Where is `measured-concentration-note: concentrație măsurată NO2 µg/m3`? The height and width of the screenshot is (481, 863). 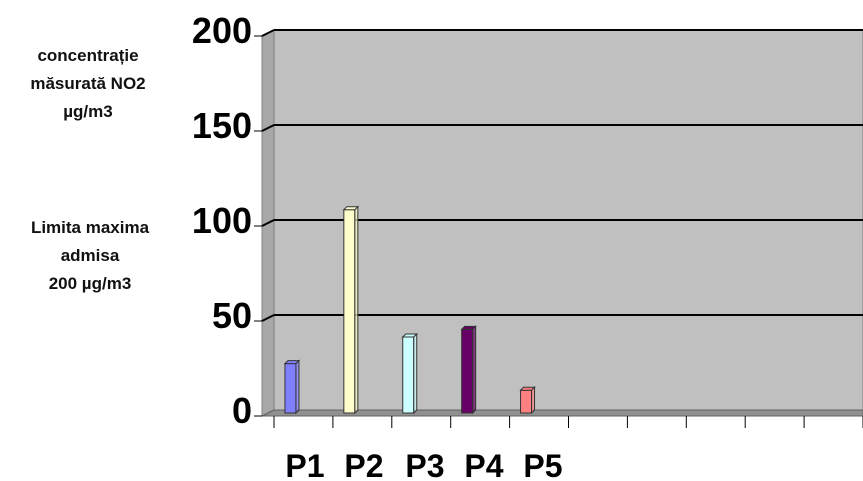
measured-concentration-note: concentrație măsurată NO2 µg/m3 is located at coordinates (88, 84).